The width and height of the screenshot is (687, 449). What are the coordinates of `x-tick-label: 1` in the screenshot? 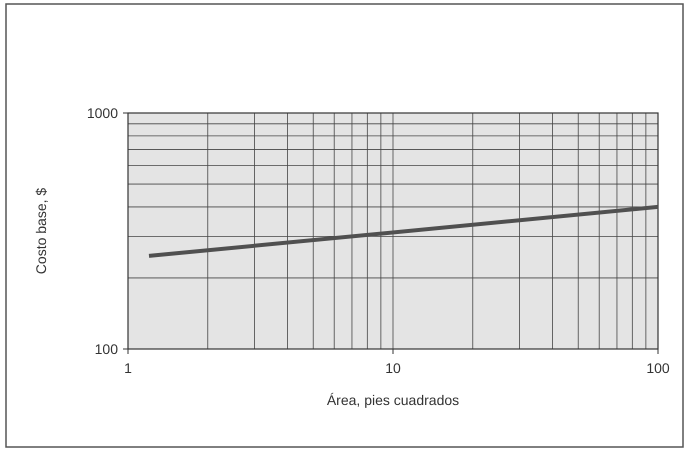 It's located at (128, 368).